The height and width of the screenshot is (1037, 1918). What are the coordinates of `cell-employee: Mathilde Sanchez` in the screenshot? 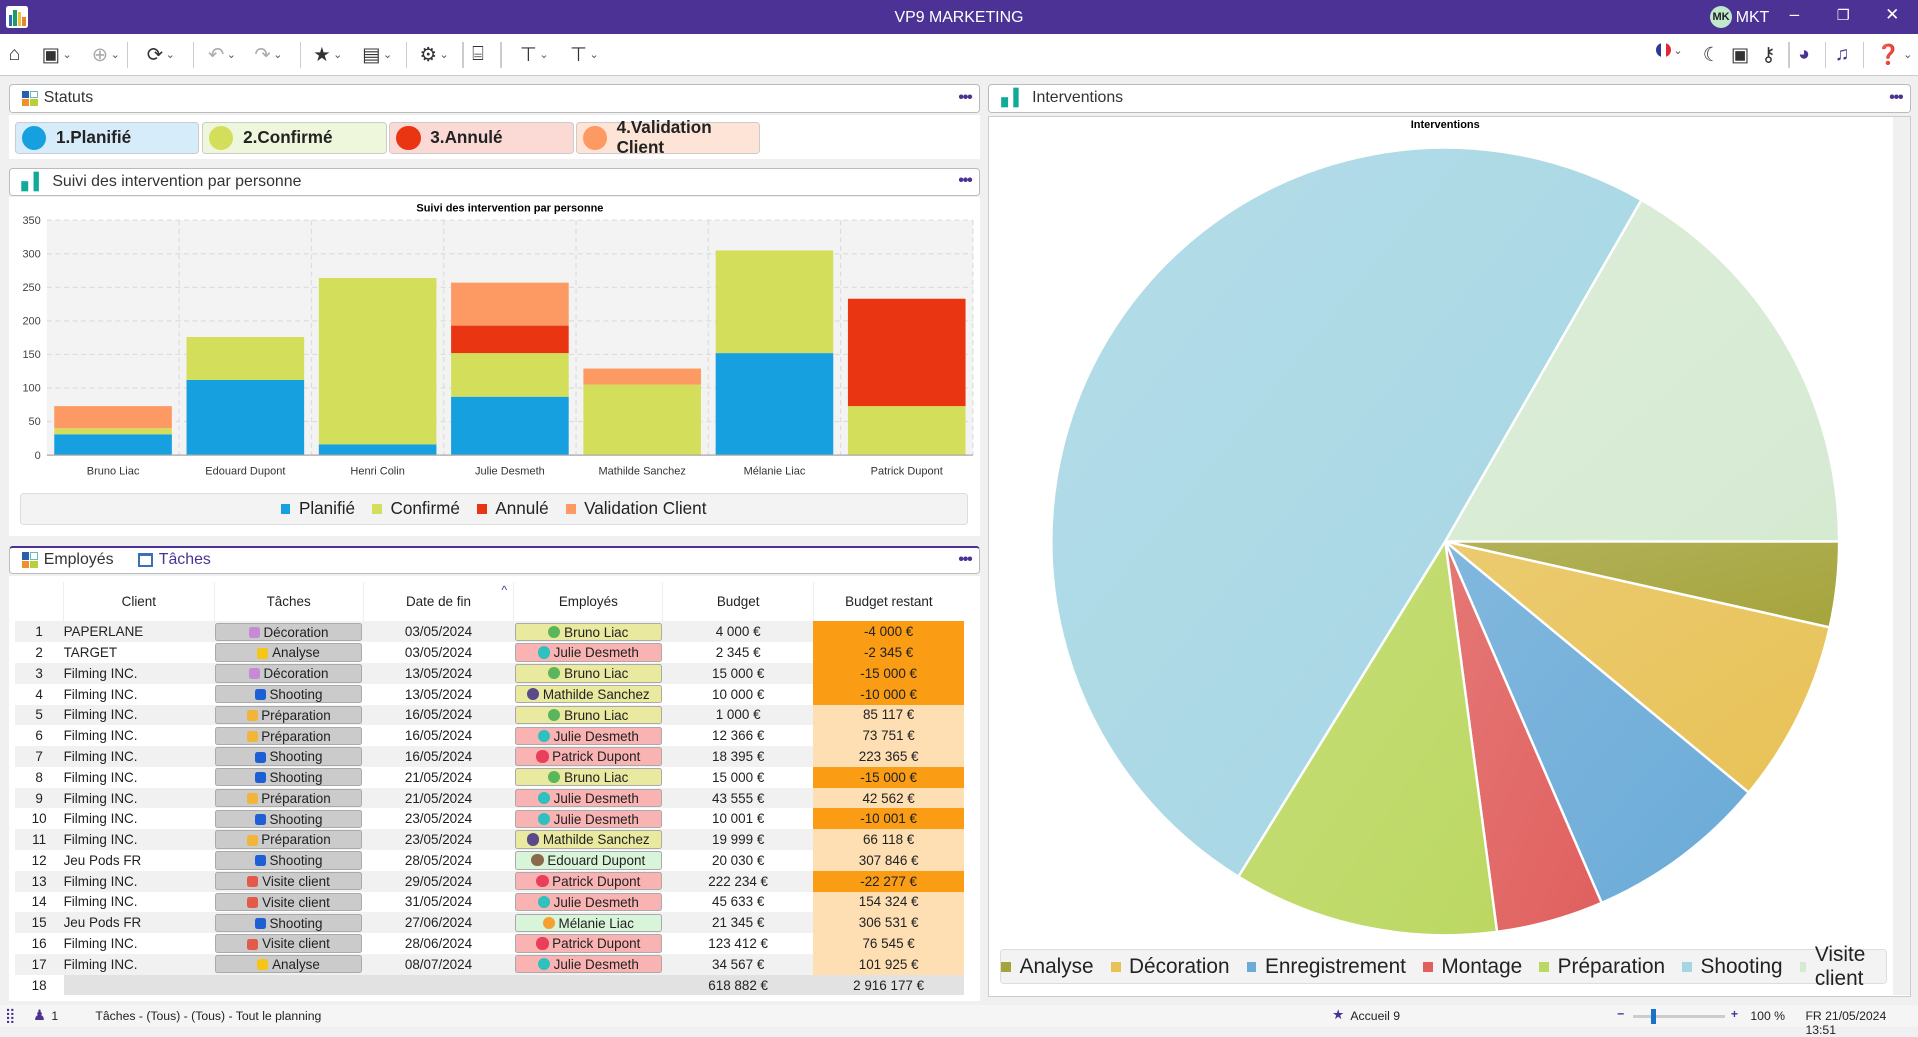 It's located at (588, 694).